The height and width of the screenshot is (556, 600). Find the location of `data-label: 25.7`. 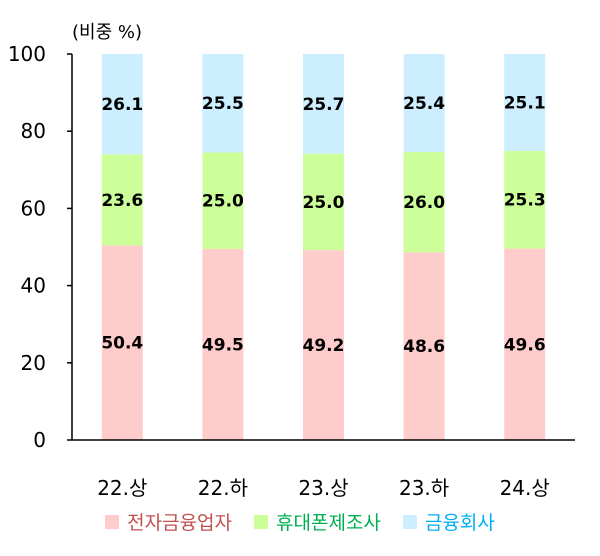

data-label: 25.7 is located at coordinates (324, 105).